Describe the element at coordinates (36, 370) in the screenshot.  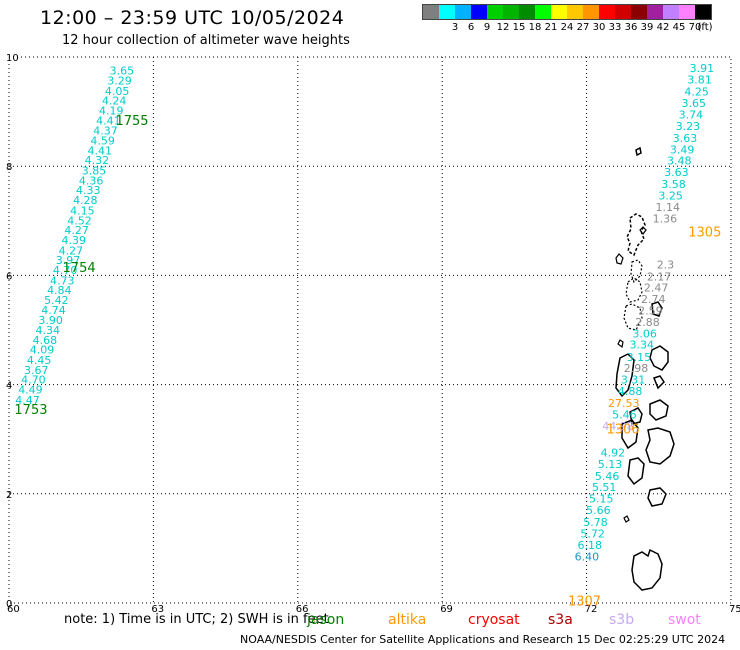
I see `wave-height-value: 3.67` at that location.